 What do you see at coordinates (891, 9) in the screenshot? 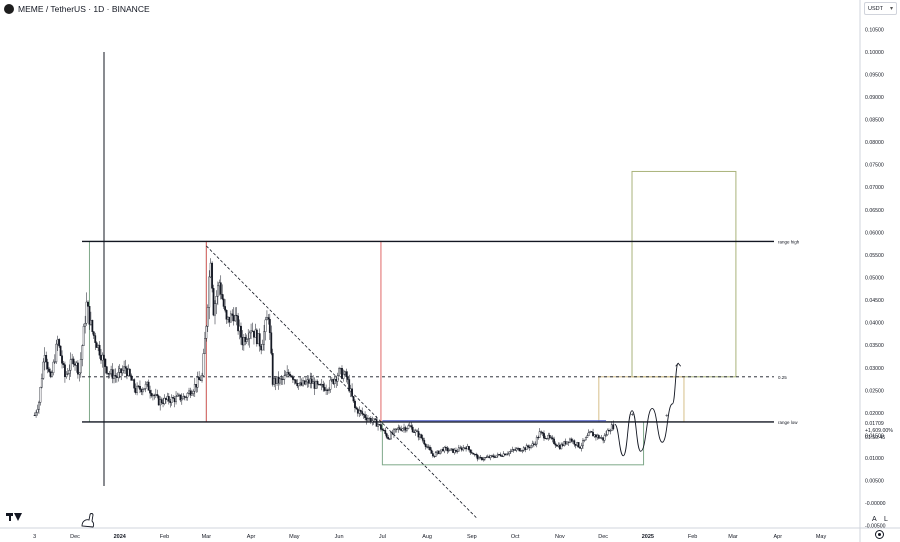
I see `chevron-down-icon: ▾` at bounding box center [891, 9].